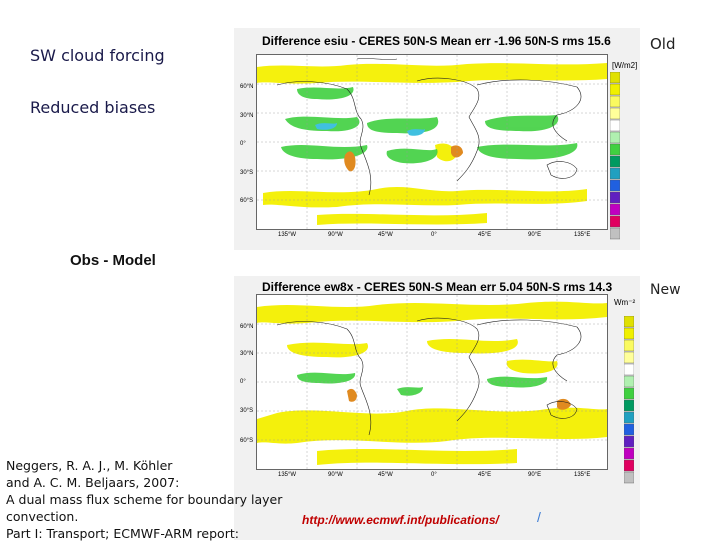  I want to click on old-lon-label: 135°W, so click(287, 235).